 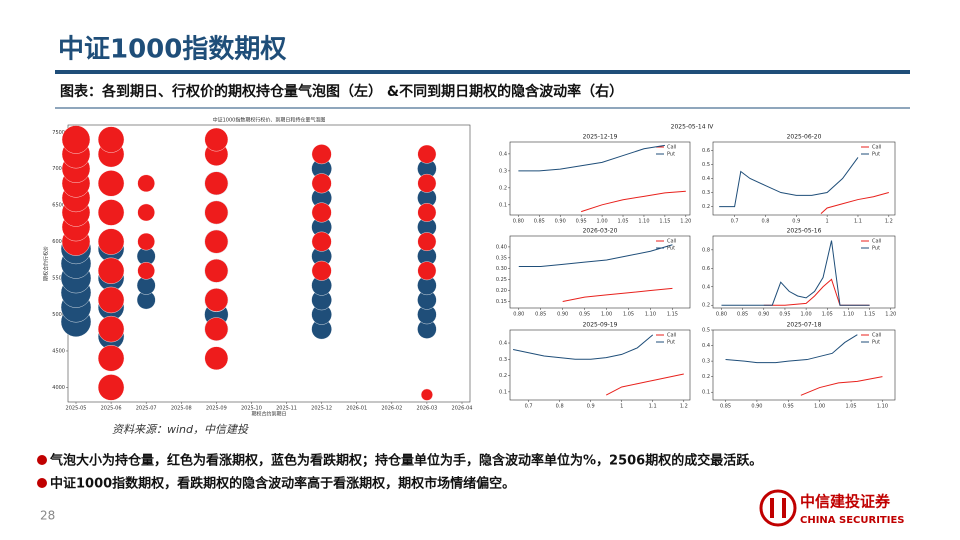 What do you see at coordinates (501, 302) in the screenshot?
I see `y-tick-label: 0.15` at bounding box center [501, 302].